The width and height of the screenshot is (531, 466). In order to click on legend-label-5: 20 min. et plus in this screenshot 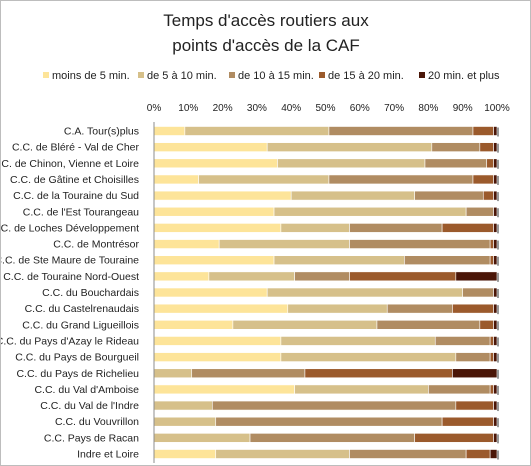, I will do `click(464, 76)`.